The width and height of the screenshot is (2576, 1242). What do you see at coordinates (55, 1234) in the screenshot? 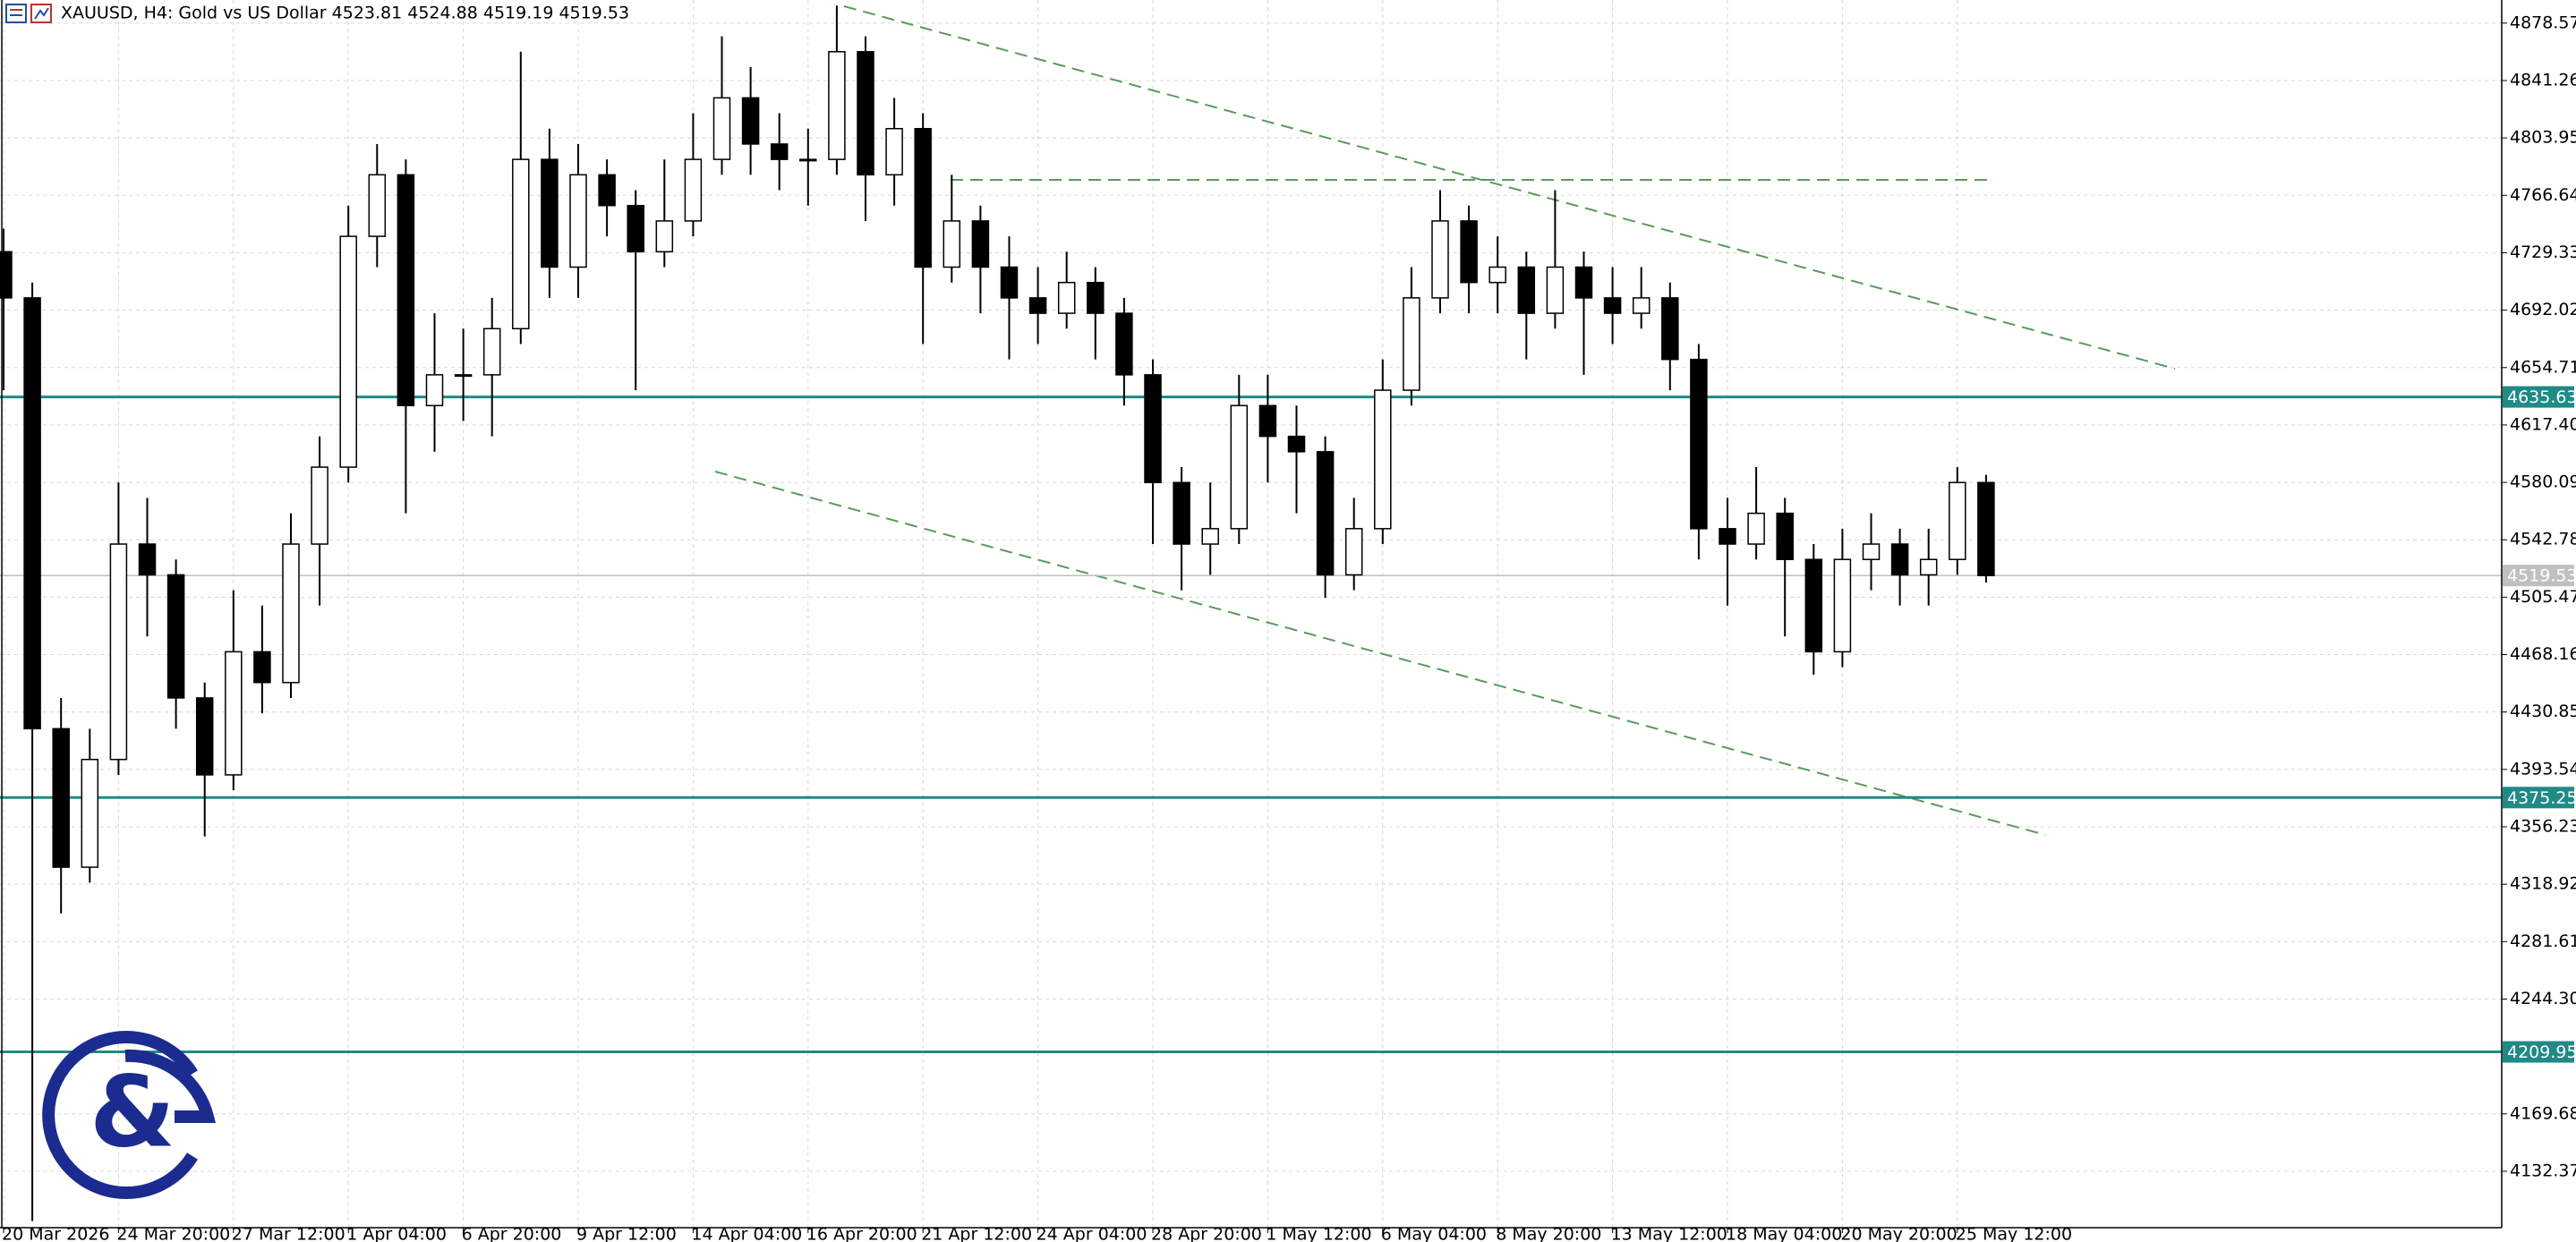
I see `x-tick-label: 20 Mar 2026` at bounding box center [55, 1234].